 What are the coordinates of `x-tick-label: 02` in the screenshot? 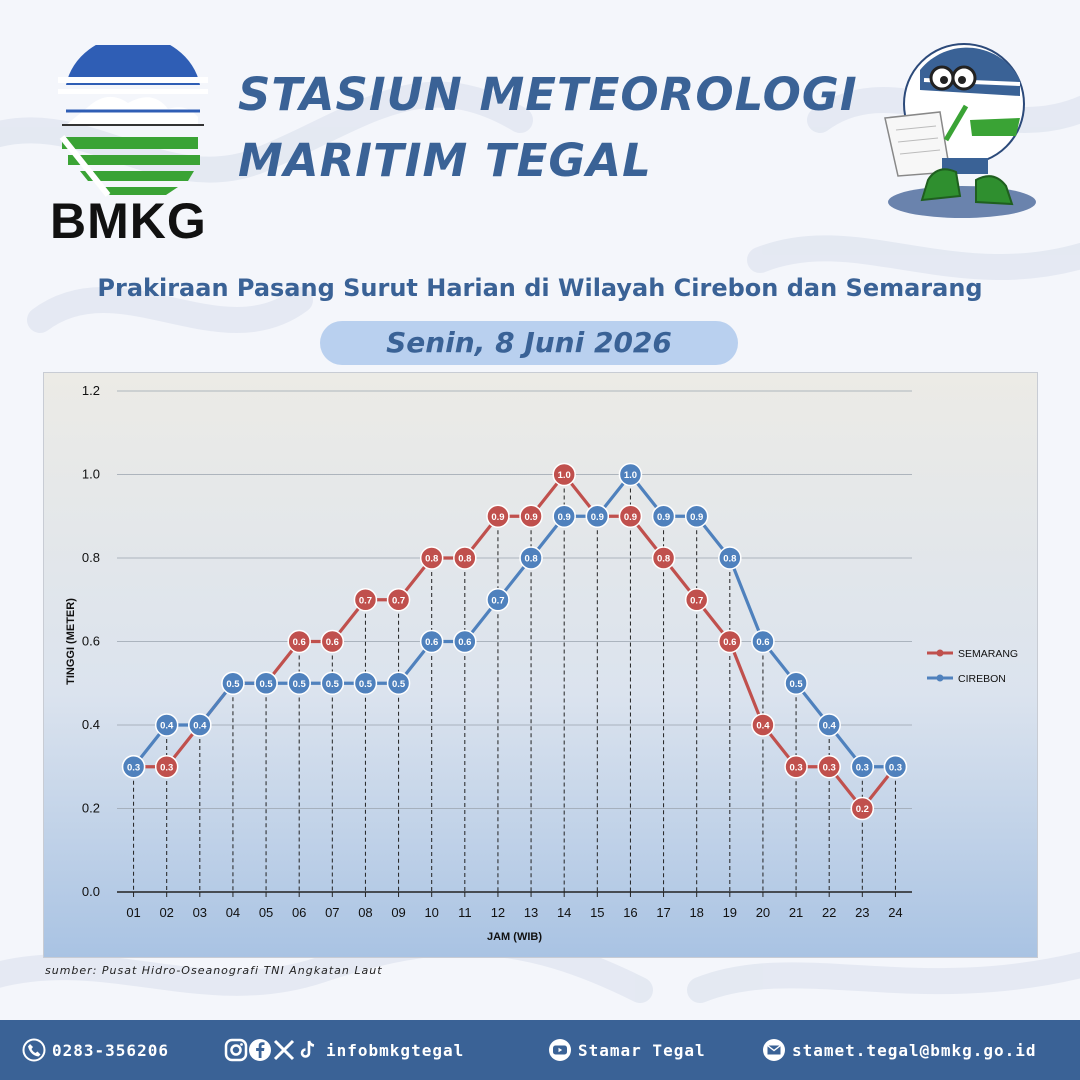 It's located at (166, 912).